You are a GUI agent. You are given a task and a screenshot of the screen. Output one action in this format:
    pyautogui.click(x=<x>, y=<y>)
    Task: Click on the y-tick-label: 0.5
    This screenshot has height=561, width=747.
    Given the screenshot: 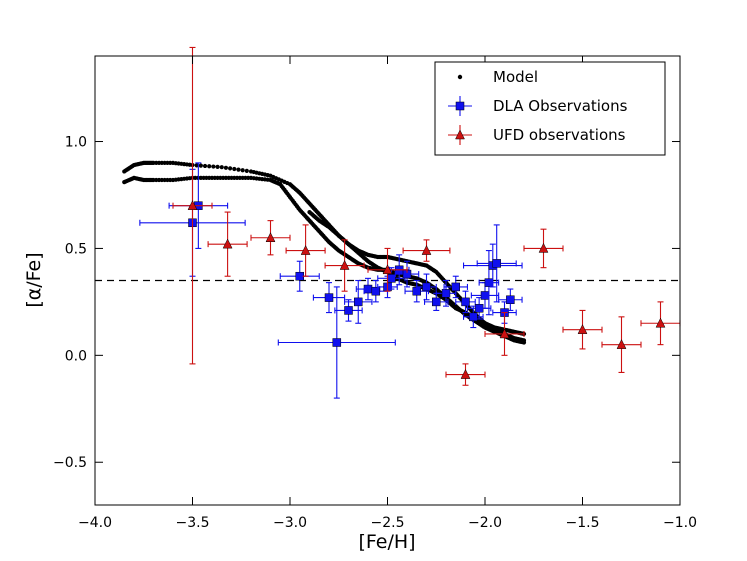 What is the action you would take?
    pyautogui.click(x=76, y=249)
    